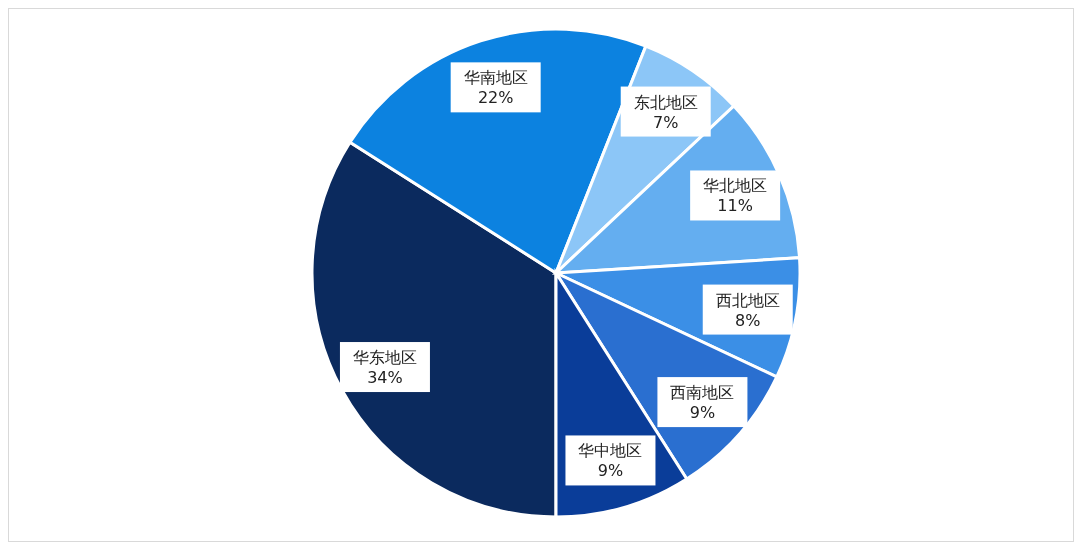  What do you see at coordinates (702, 393) in the screenshot?
I see `slice-label: 西南地区` at bounding box center [702, 393].